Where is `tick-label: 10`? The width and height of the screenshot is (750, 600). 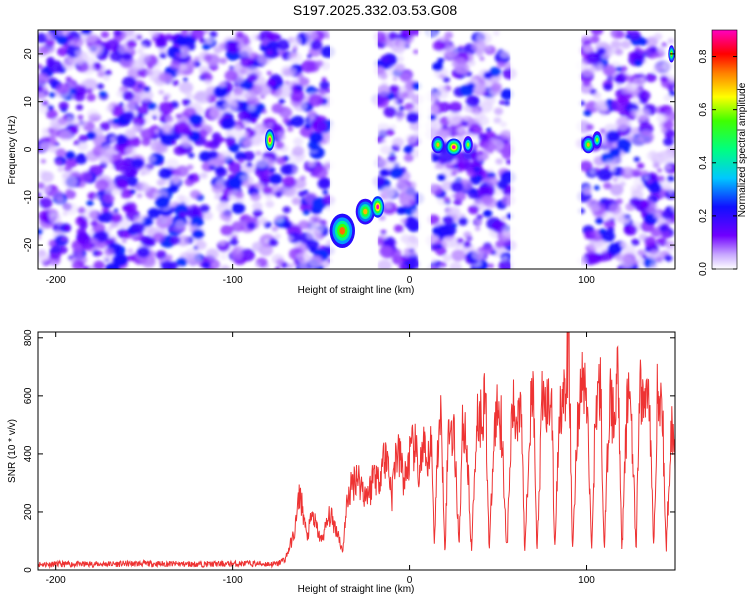 tick-label: 10 is located at coordinates (28, 102).